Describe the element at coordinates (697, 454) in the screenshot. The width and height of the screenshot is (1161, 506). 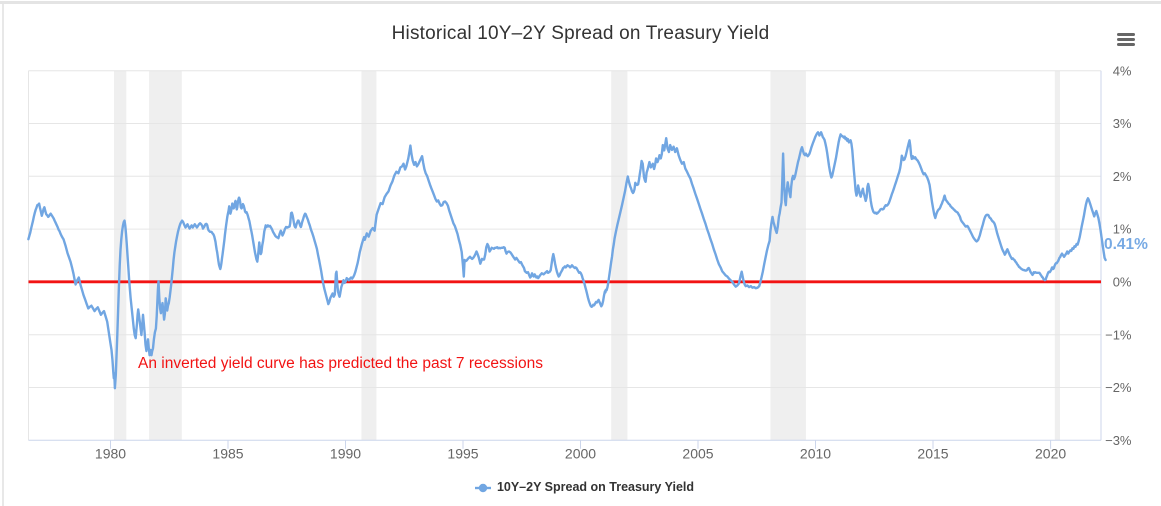
I see `svg-text: 2005` at that location.